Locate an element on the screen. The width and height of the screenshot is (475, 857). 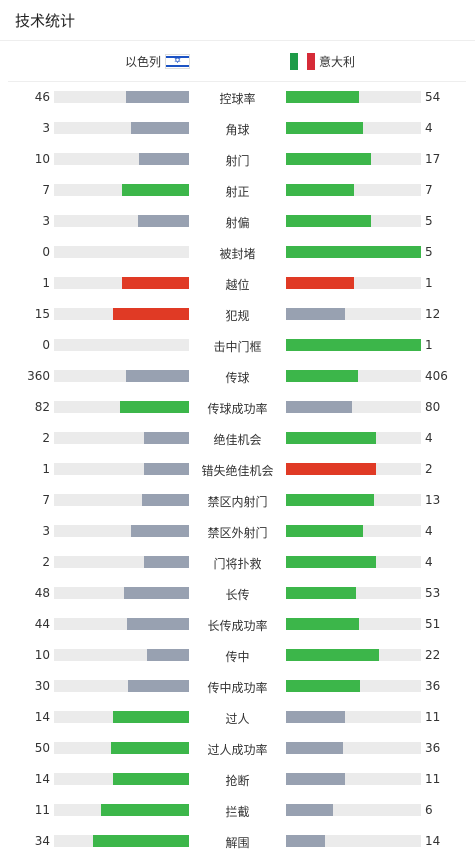
stat-label: 被封堵 is located at coordinates (237, 254).